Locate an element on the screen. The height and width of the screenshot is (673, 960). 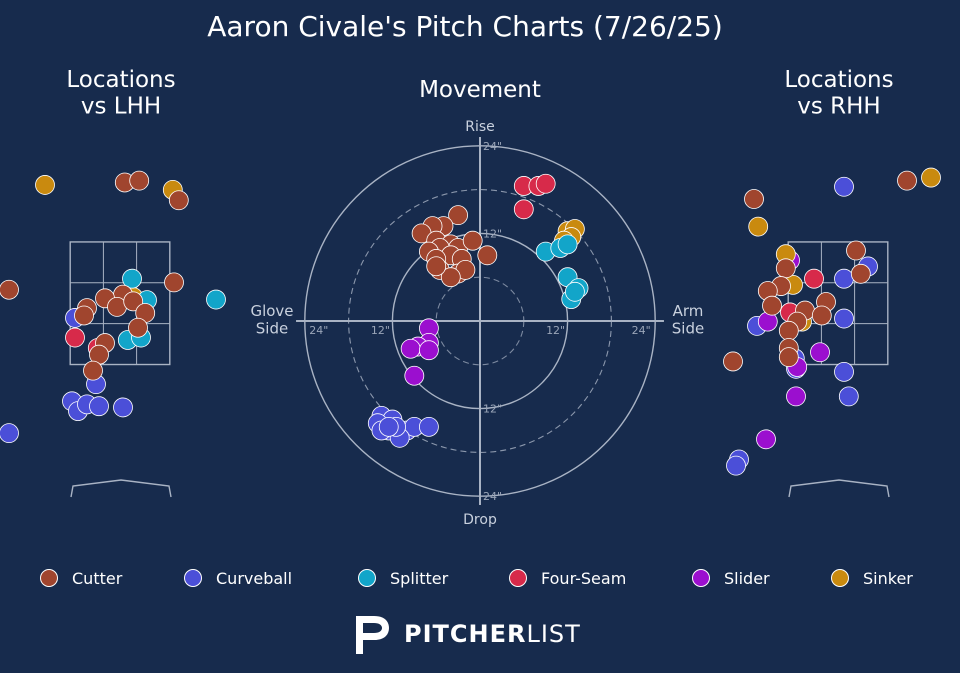
axis-label-drop: Drop is located at coordinates (480, 520).